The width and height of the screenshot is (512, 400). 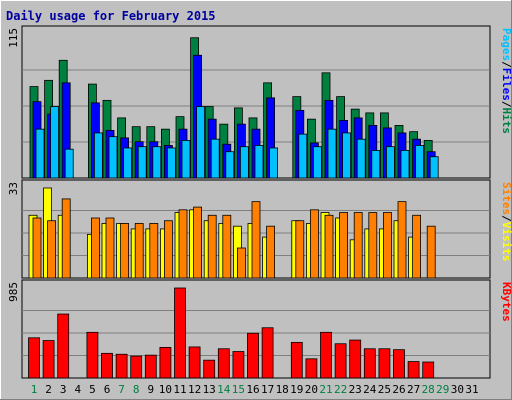 I want to click on panel-kbytes-legend: KBytes, so click(x=506, y=302).